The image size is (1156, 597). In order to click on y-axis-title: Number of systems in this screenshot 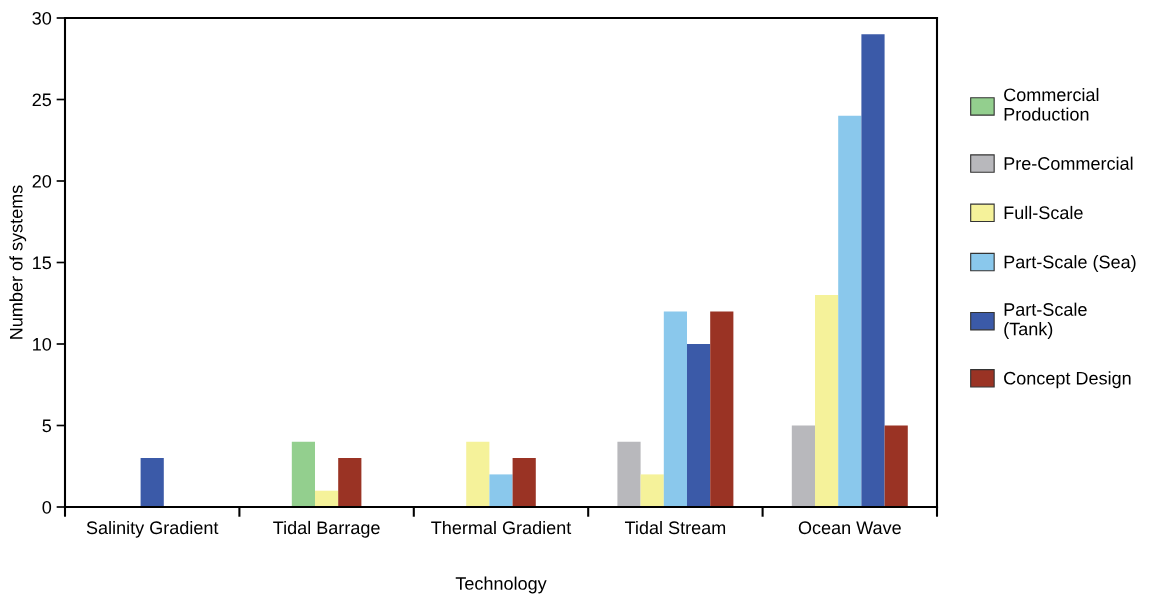, I will do `click(18, 262)`.